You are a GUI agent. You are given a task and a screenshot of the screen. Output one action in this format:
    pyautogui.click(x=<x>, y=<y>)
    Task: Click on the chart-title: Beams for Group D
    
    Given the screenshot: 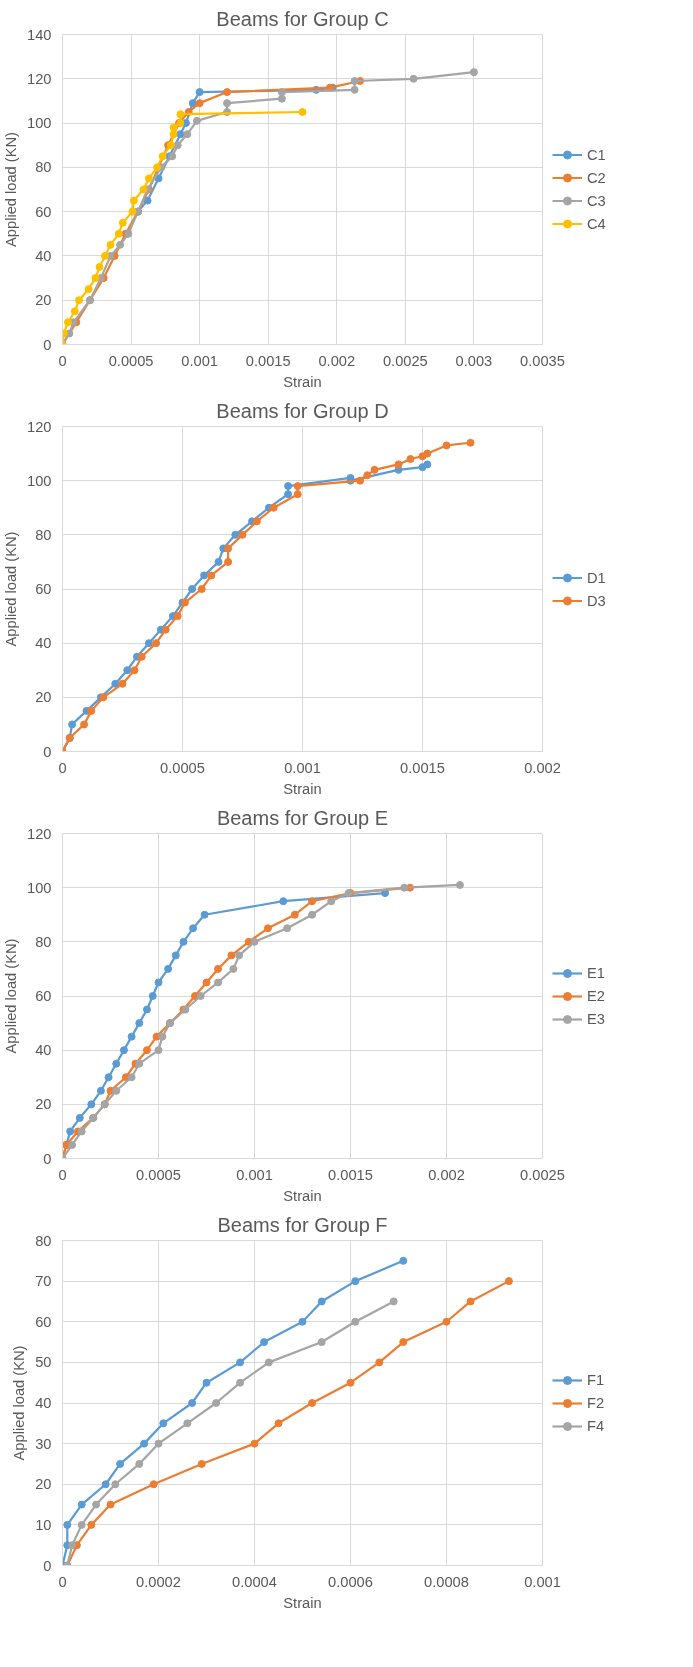 What is the action you would take?
    pyautogui.click(x=302, y=410)
    